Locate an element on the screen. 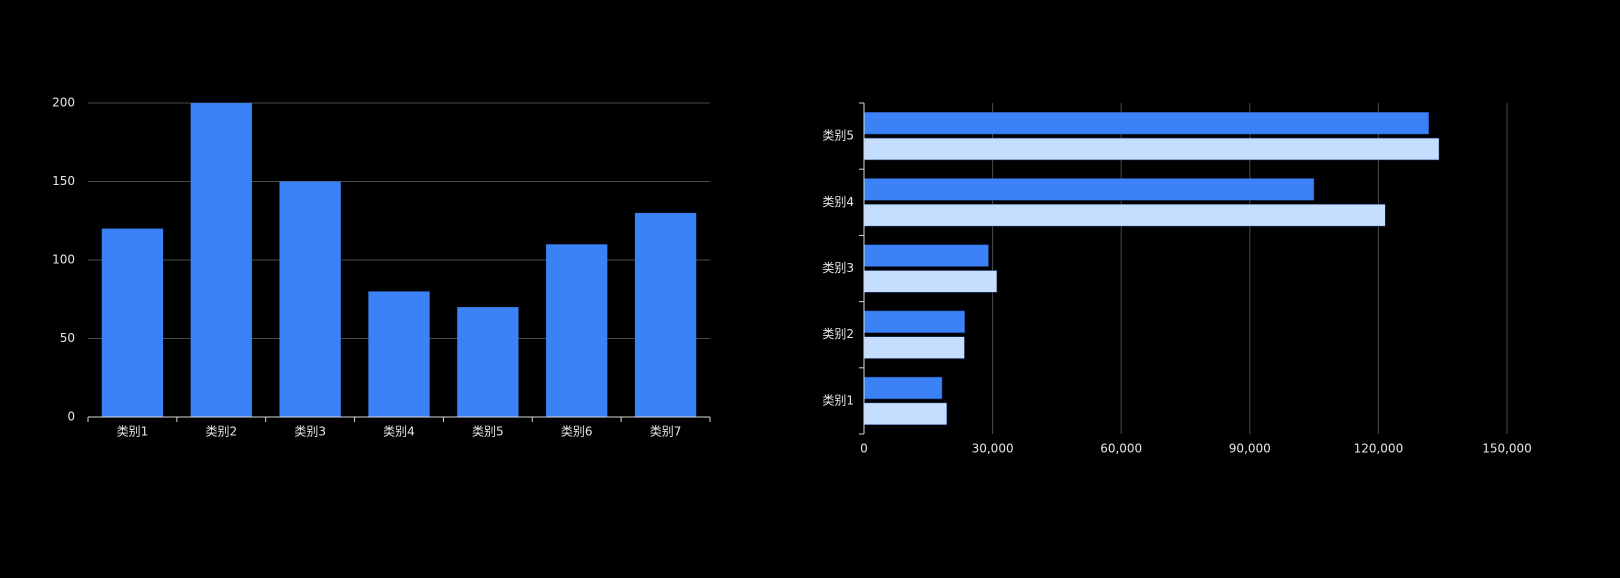 The height and width of the screenshot is (578, 1620). left-x-tick-label: 类别4 is located at coordinates (399, 432).